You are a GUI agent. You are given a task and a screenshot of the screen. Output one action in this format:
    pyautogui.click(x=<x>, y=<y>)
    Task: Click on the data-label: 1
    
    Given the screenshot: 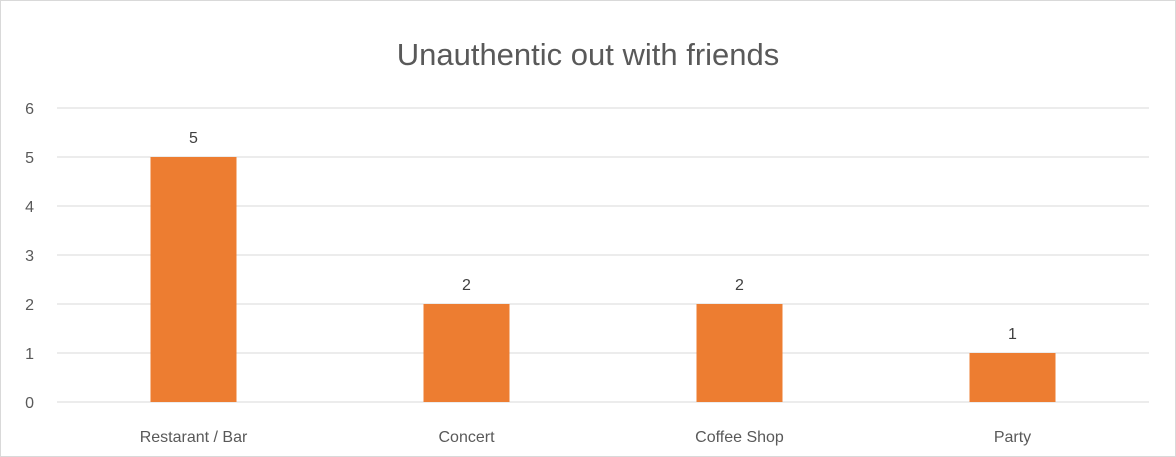 What is the action you would take?
    pyautogui.click(x=1012, y=334)
    